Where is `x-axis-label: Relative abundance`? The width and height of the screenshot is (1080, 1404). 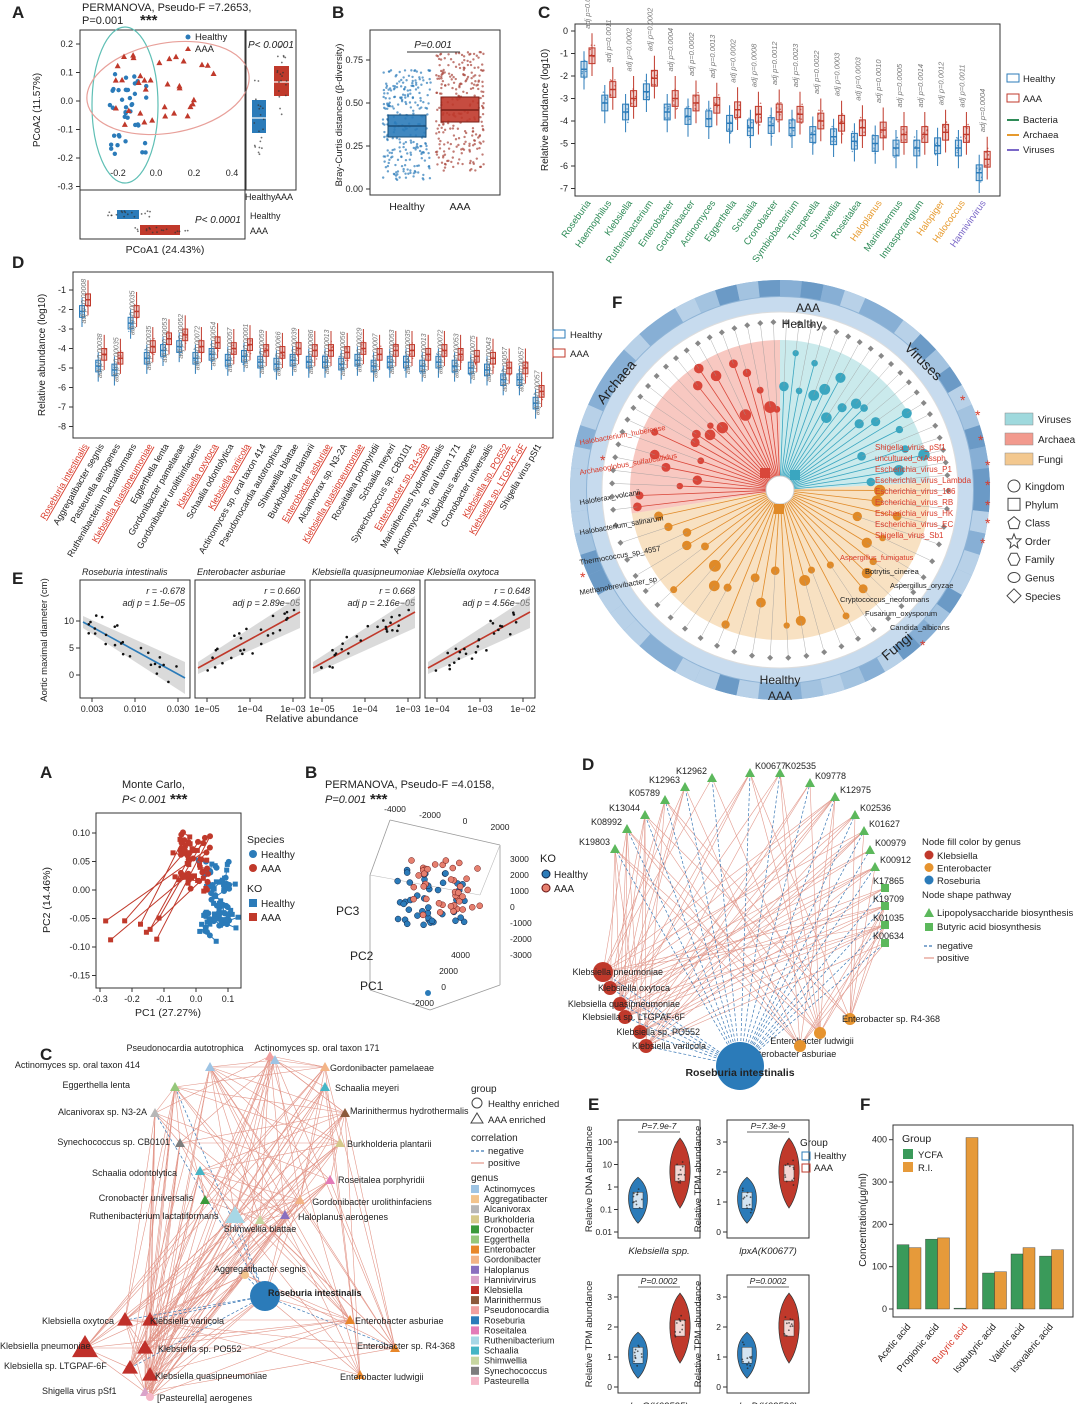
x-axis-label: Relative abundance is located at coordinates (312, 719).